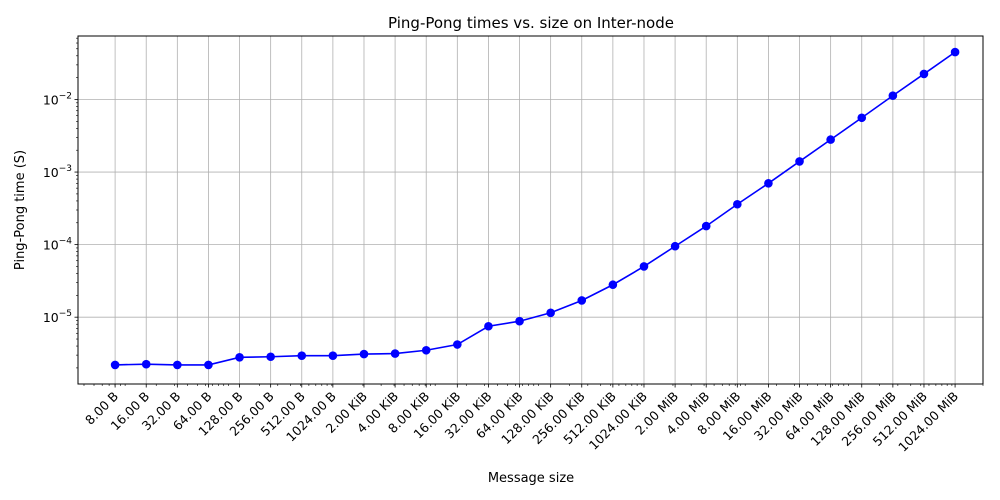 The width and height of the screenshot is (1000, 500). What do you see at coordinates (20, 210) in the screenshot?
I see `y-axis-label: Ping-Pong time (S)` at bounding box center [20, 210].